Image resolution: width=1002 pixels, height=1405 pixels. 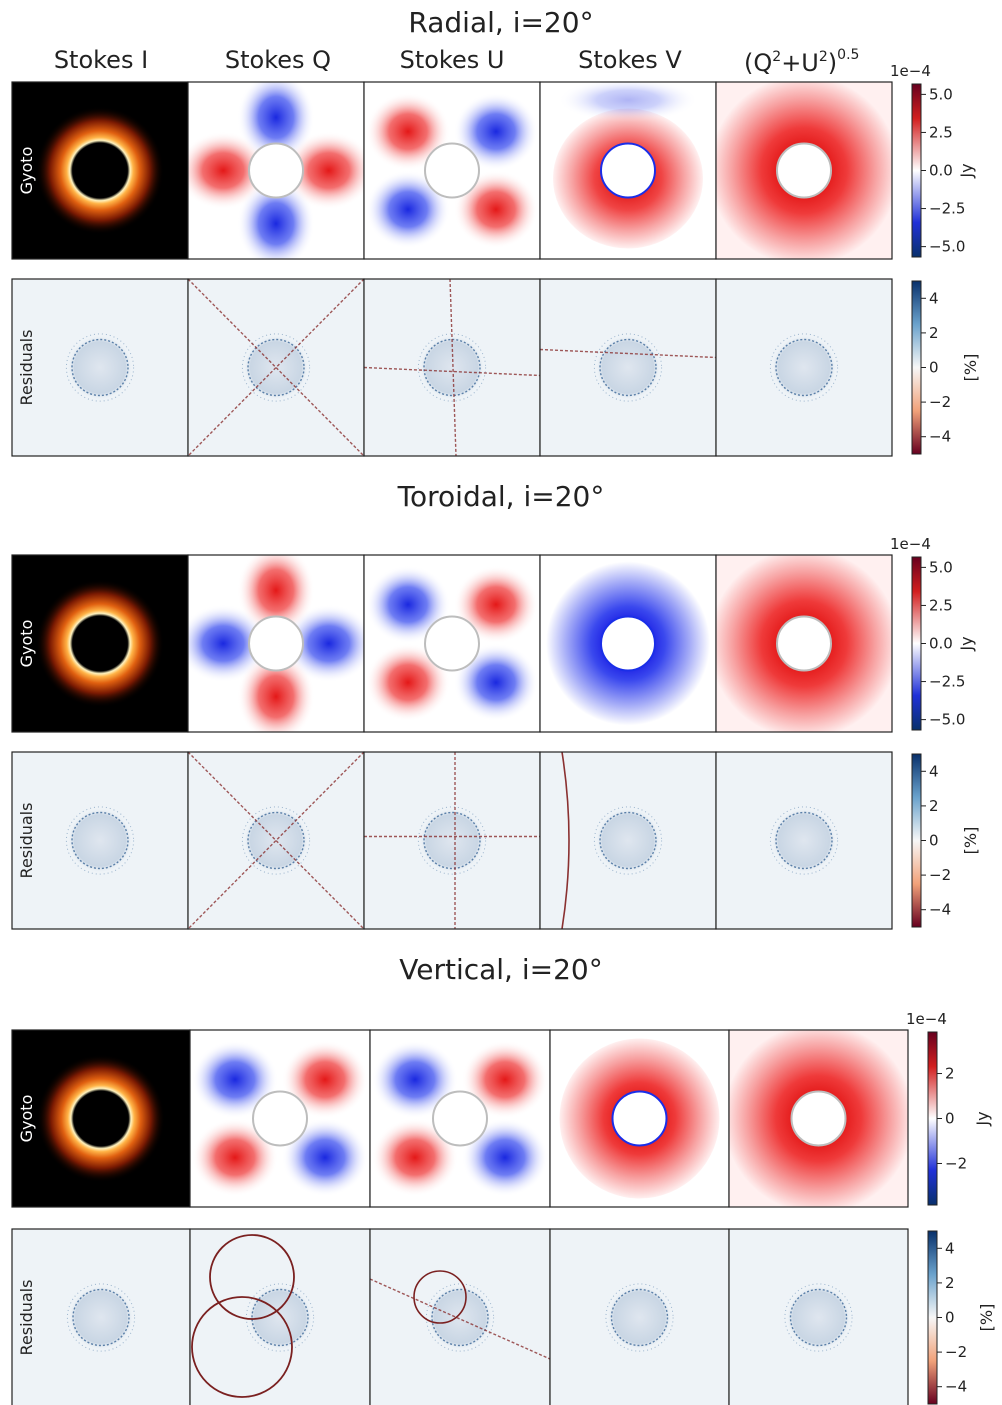 What do you see at coordinates (501, 1109) in the screenshot?
I see `gyoto-row: Gyoto 1e−4 Jy 2 0 −2` at bounding box center [501, 1109].